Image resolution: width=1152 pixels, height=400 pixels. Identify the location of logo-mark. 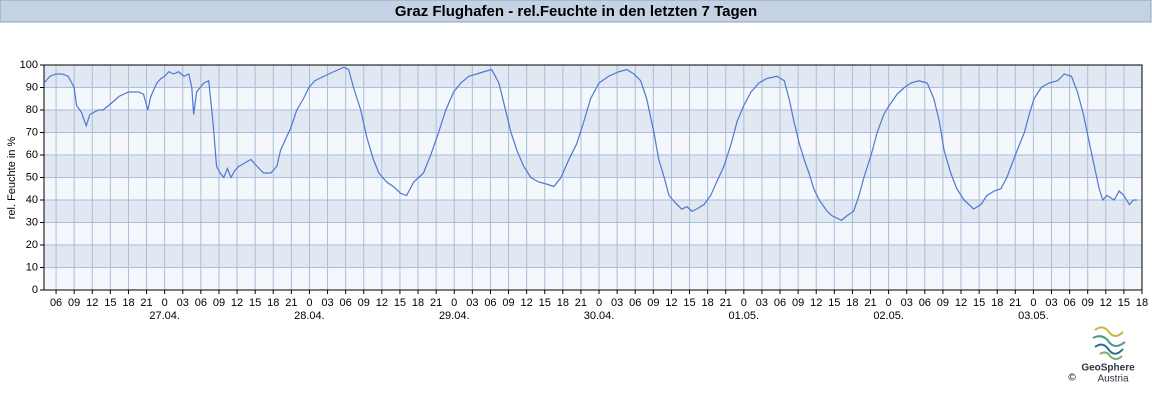
(1109, 343).